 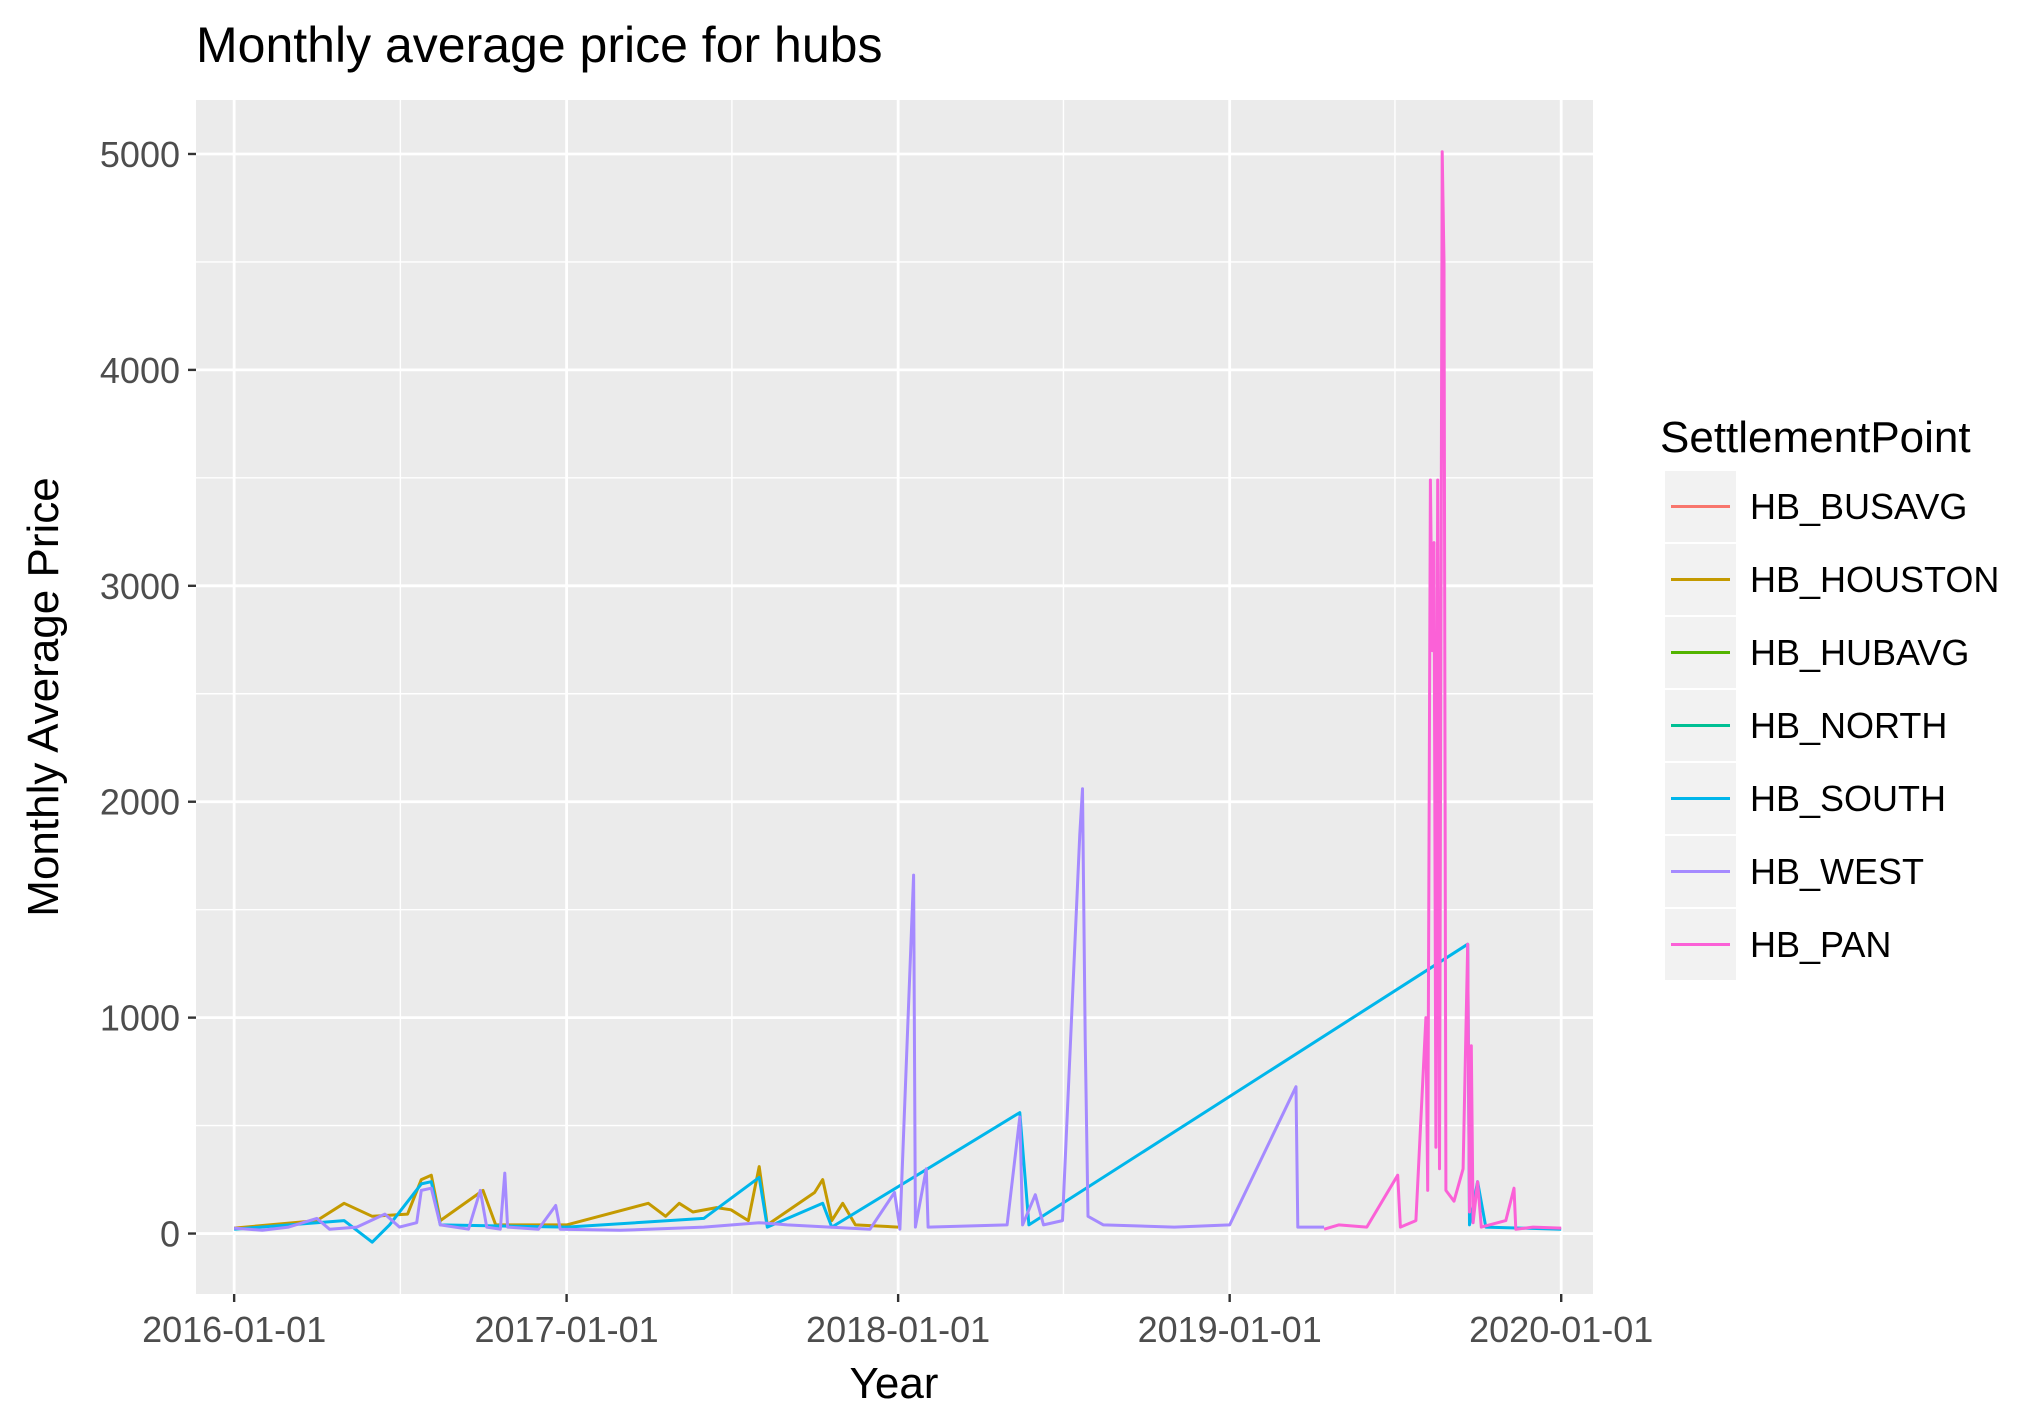 I want to click on legend-item-hb_west: HB_WEST, so click(x=1793, y=871).